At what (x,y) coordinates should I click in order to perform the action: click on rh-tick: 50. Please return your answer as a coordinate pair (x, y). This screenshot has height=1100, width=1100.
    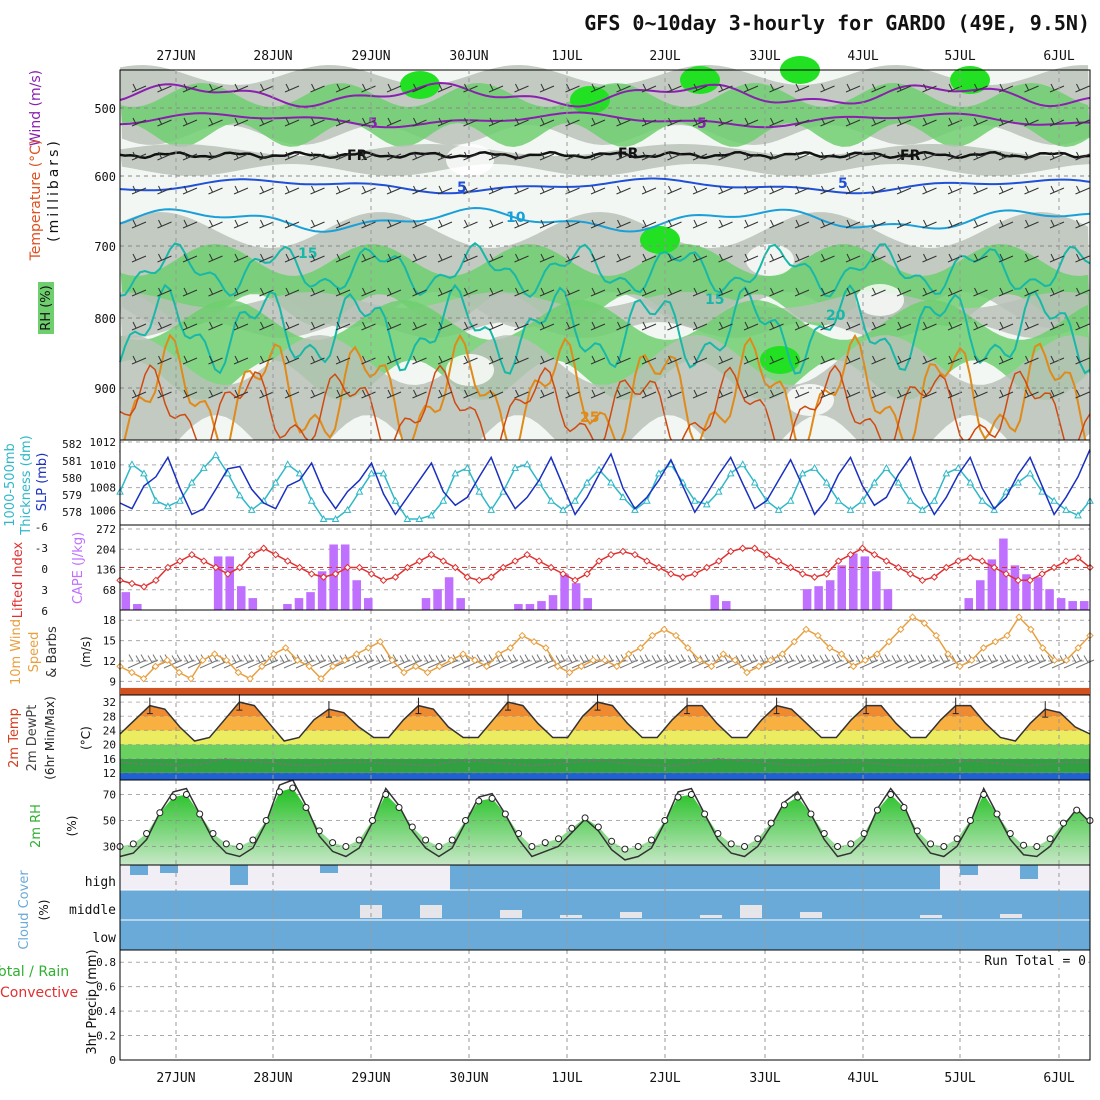
    Looking at the image, I should click on (109, 821).